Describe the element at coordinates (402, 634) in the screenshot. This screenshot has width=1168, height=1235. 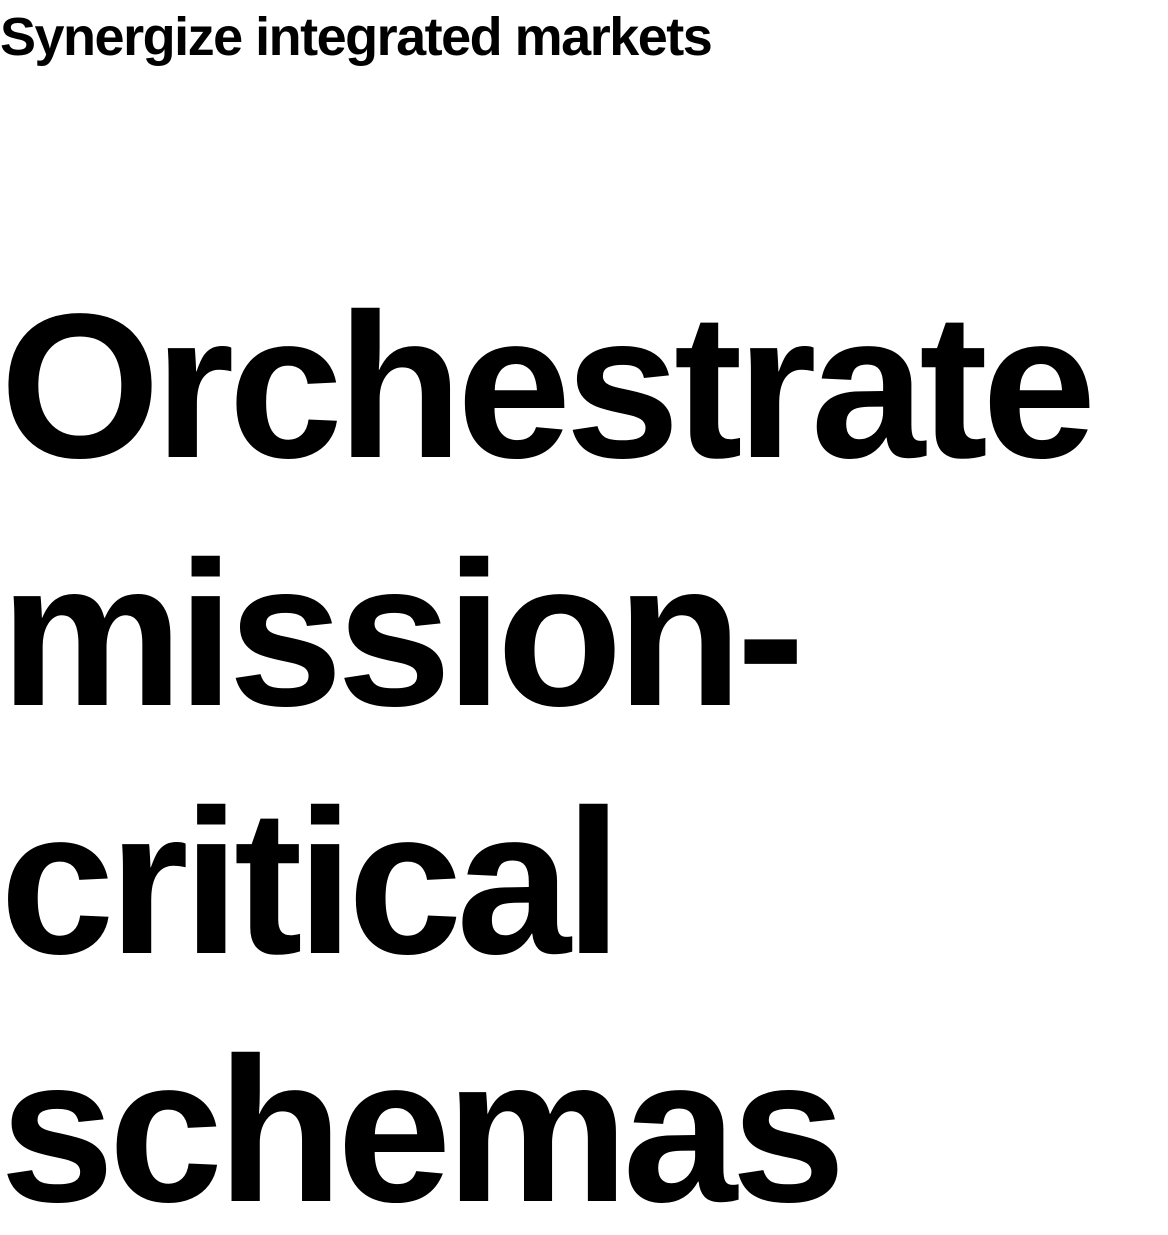
I see `headline-line-2: mission-` at that location.